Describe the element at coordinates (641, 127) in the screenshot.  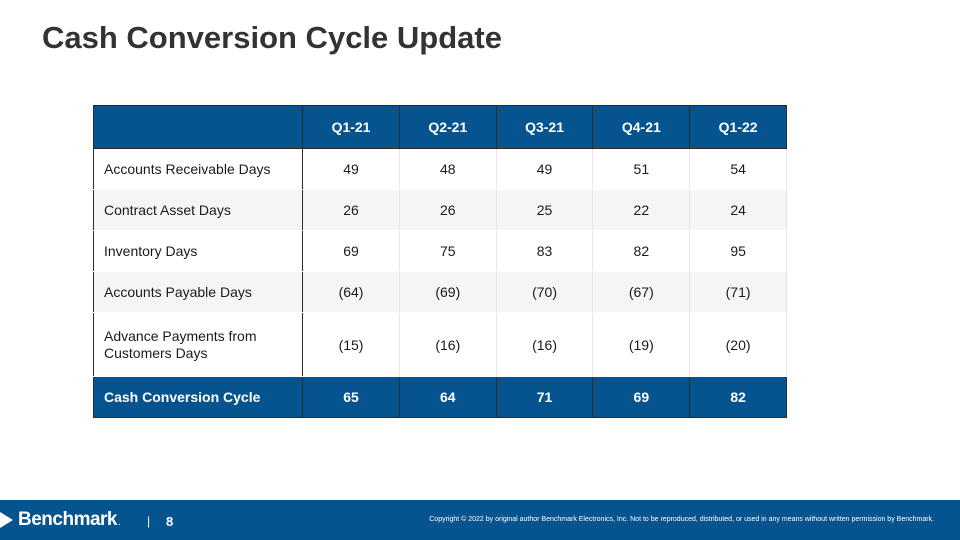
I see `column-header-q4-21: Q4-21` at that location.